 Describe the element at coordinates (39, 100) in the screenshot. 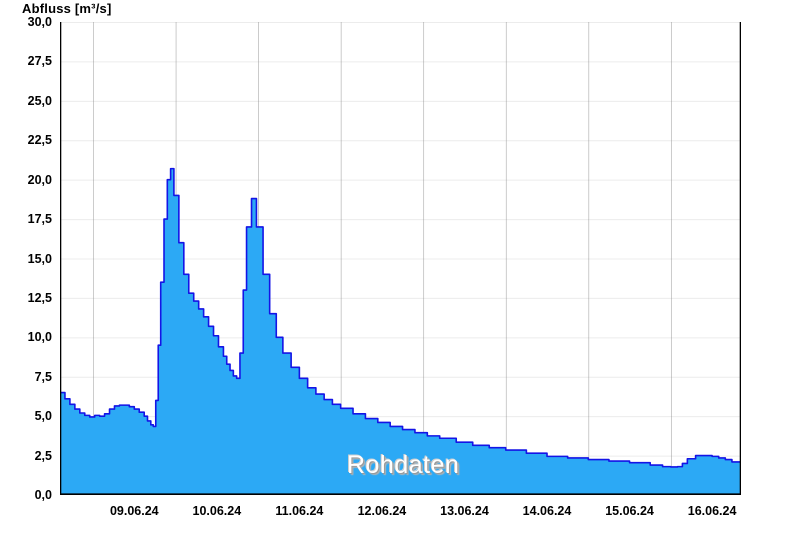

I see `y-tick-label: 25,0` at that location.